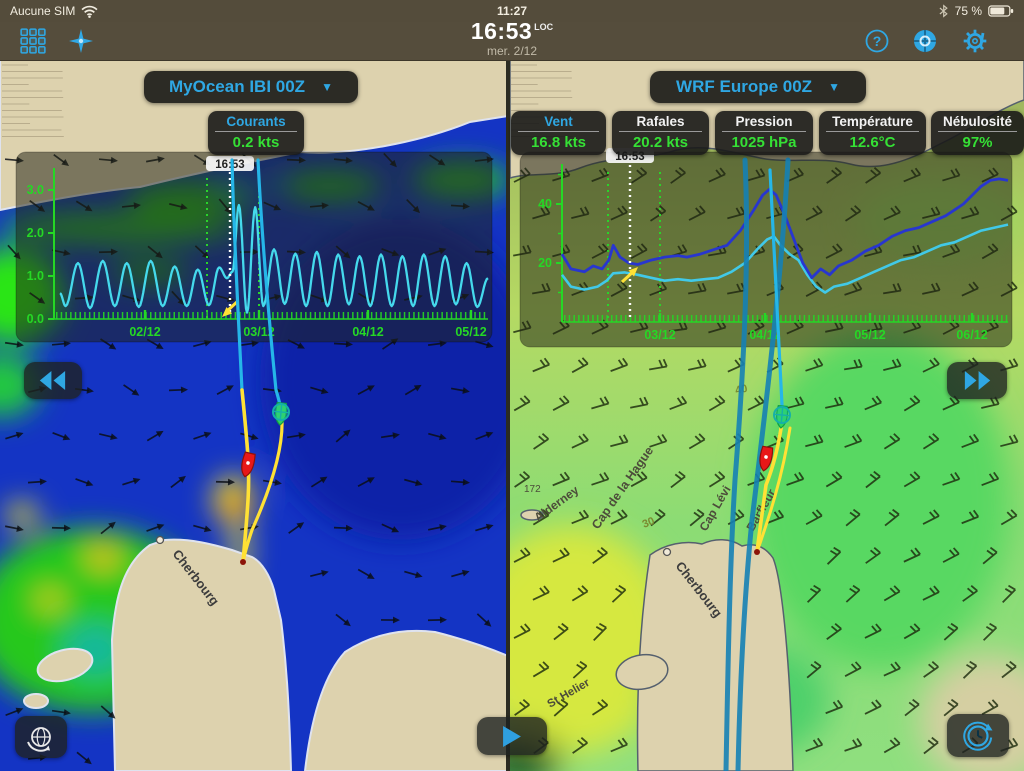  I want to click on globe-rotation-icon, so click(39, 739).